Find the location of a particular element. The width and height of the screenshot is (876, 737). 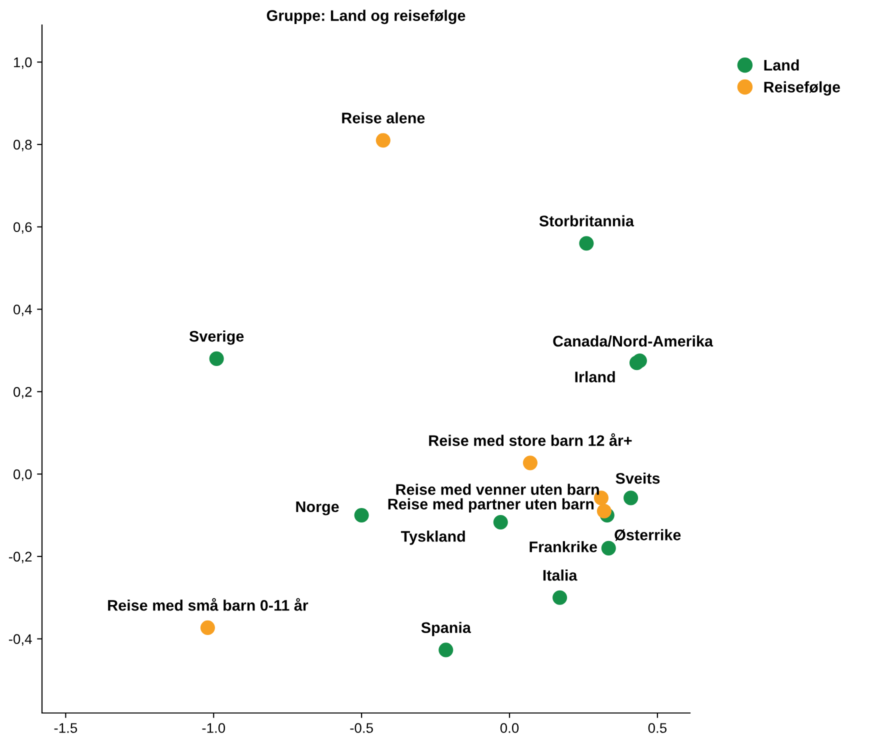

legend-label: Land is located at coordinates (781, 65).